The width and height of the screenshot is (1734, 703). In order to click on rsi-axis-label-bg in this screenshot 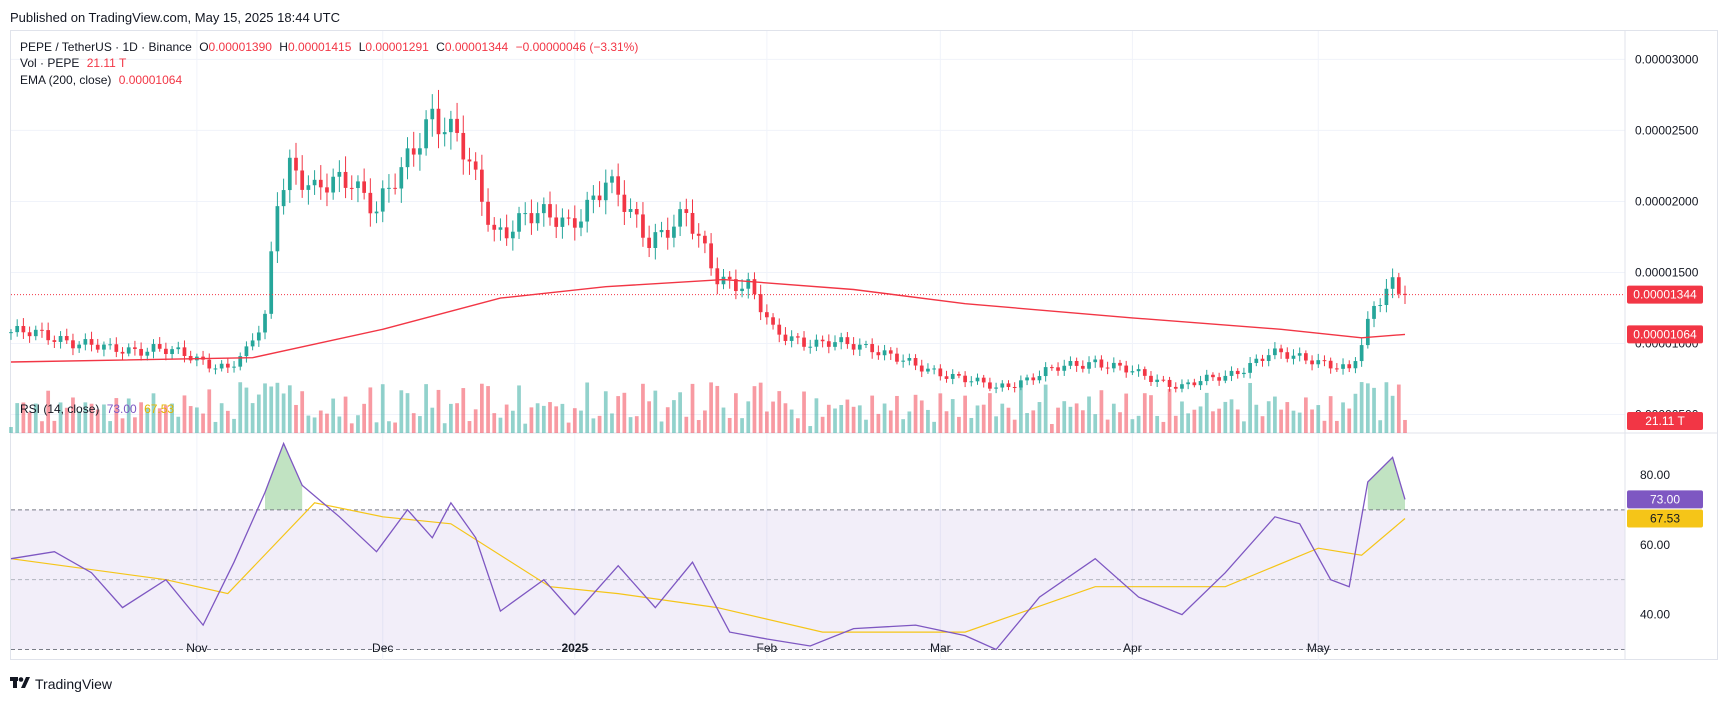, I will do `click(1665, 499)`.